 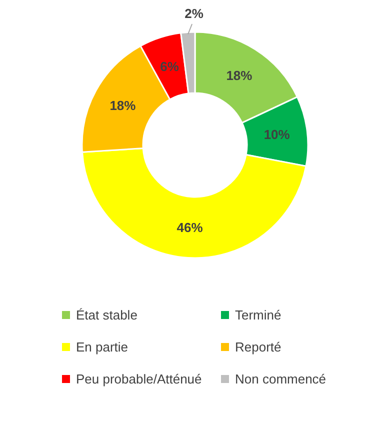 What do you see at coordinates (190, 227) in the screenshot?
I see `data-label: 46%` at bounding box center [190, 227].